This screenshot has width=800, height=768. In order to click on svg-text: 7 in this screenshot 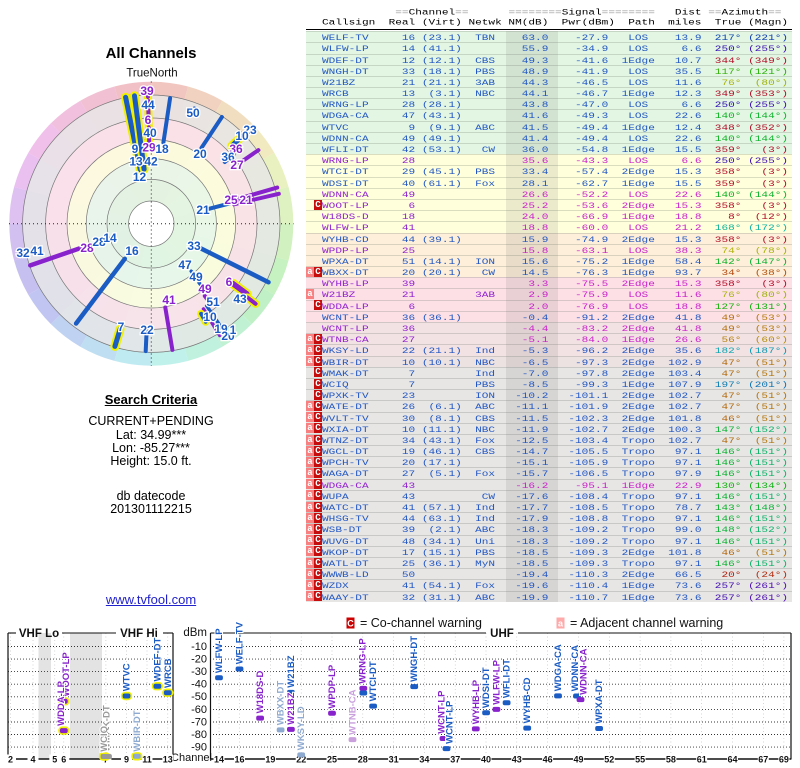, I will do `click(121, 327)`.